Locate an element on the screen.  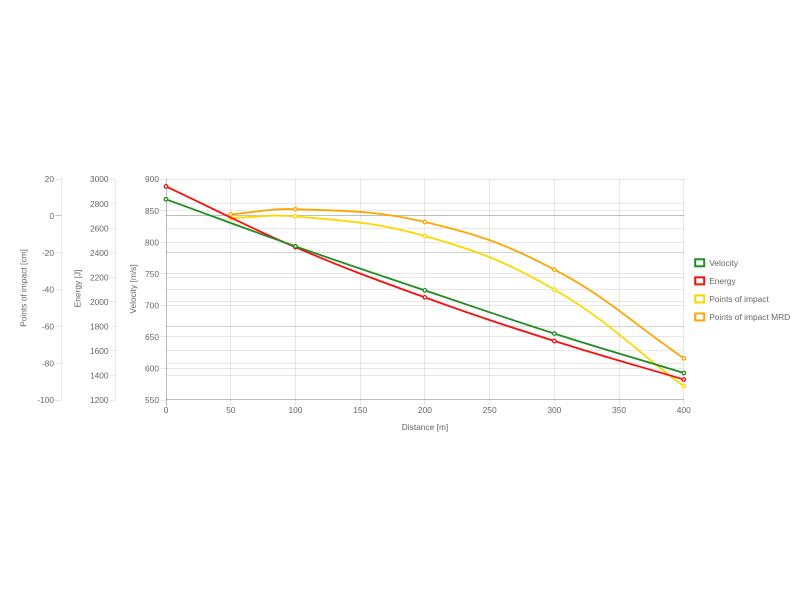
svg-text: 20 is located at coordinates (50, 179).